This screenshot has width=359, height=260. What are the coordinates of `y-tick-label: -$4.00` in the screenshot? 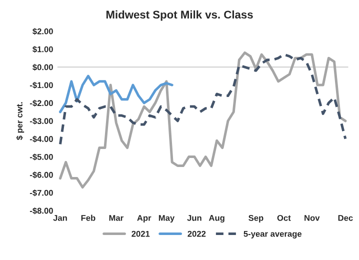 It's located at (41, 139).